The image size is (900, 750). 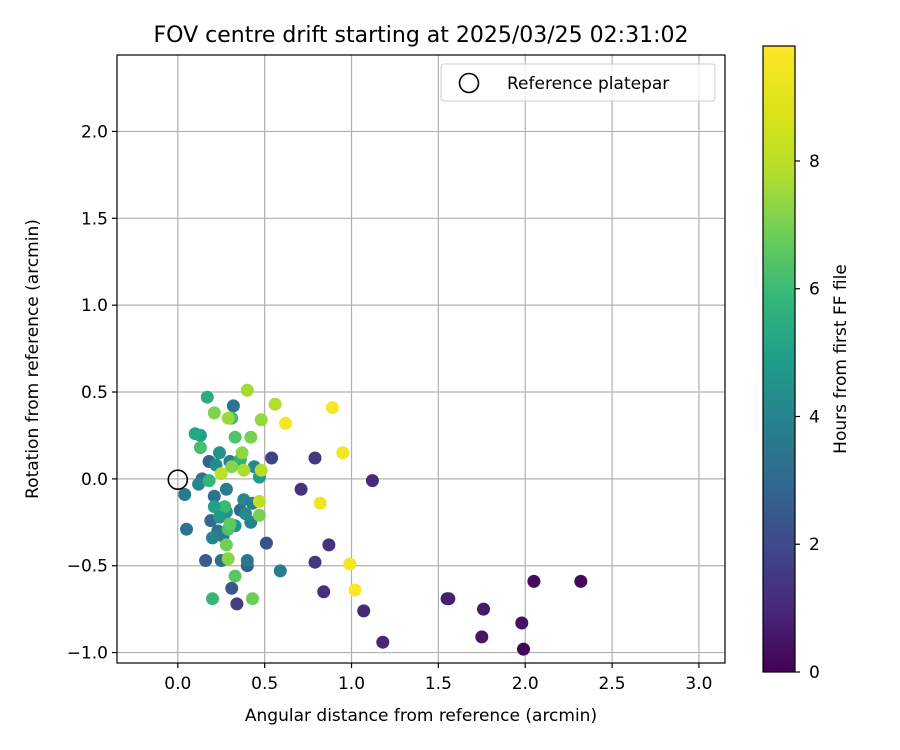 What do you see at coordinates (178, 480) in the screenshot?
I see `reference-marker` at bounding box center [178, 480].